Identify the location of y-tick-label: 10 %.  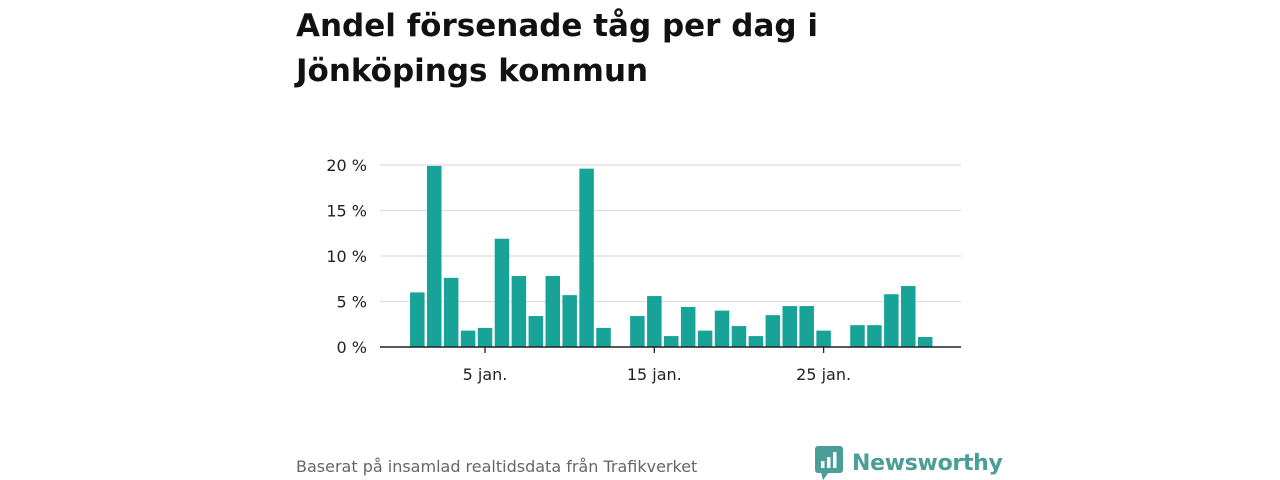
(346, 256).